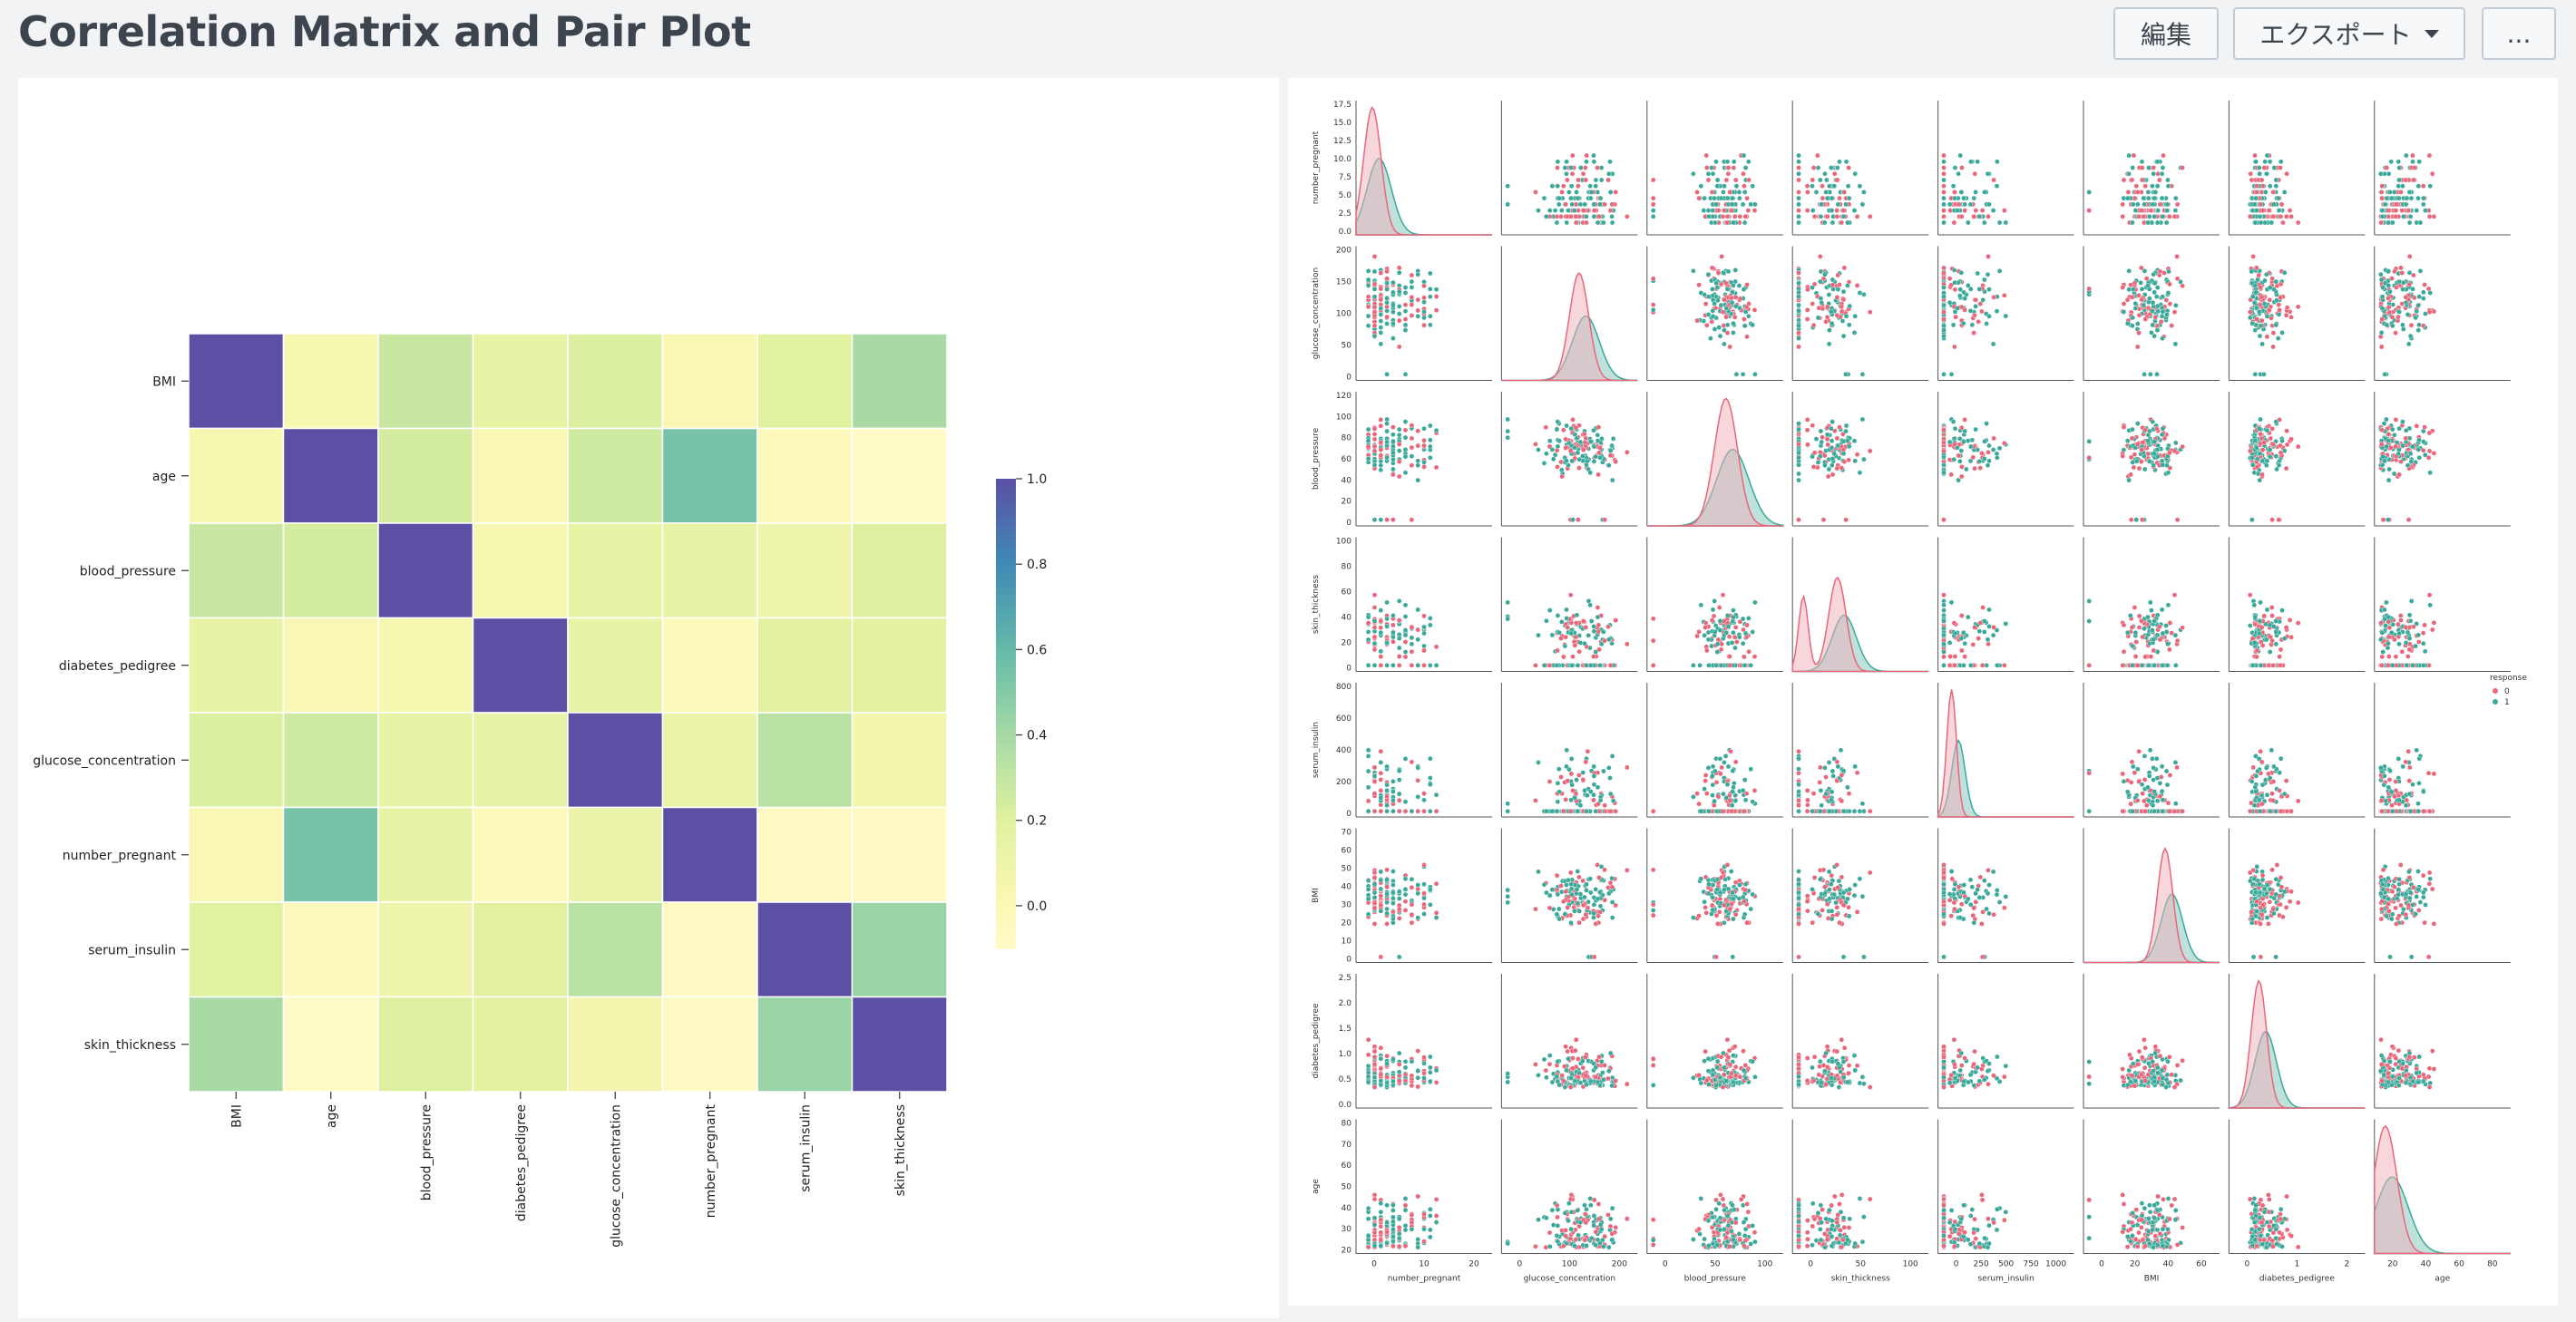 This screenshot has width=2576, height=1322. What do you see at coordinates (2166, 33) in the screenshot?
I see `edit-button: 編集` at bounding box center [2166, 33].